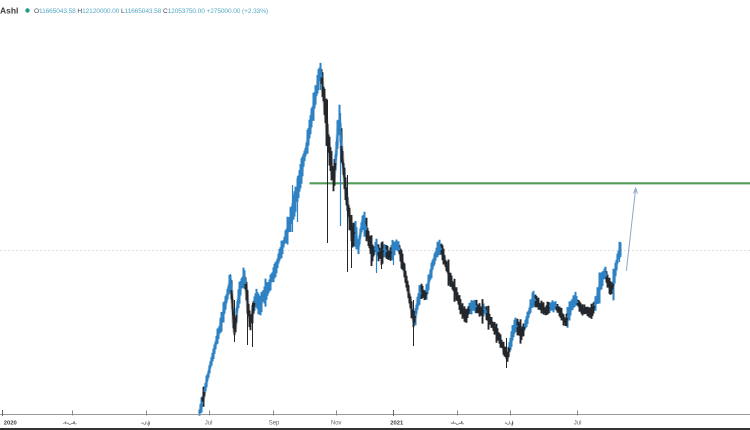  Describe the element at coordinates (9, 11) in the screenshot. I see `svg-text: Ashl` at that location.